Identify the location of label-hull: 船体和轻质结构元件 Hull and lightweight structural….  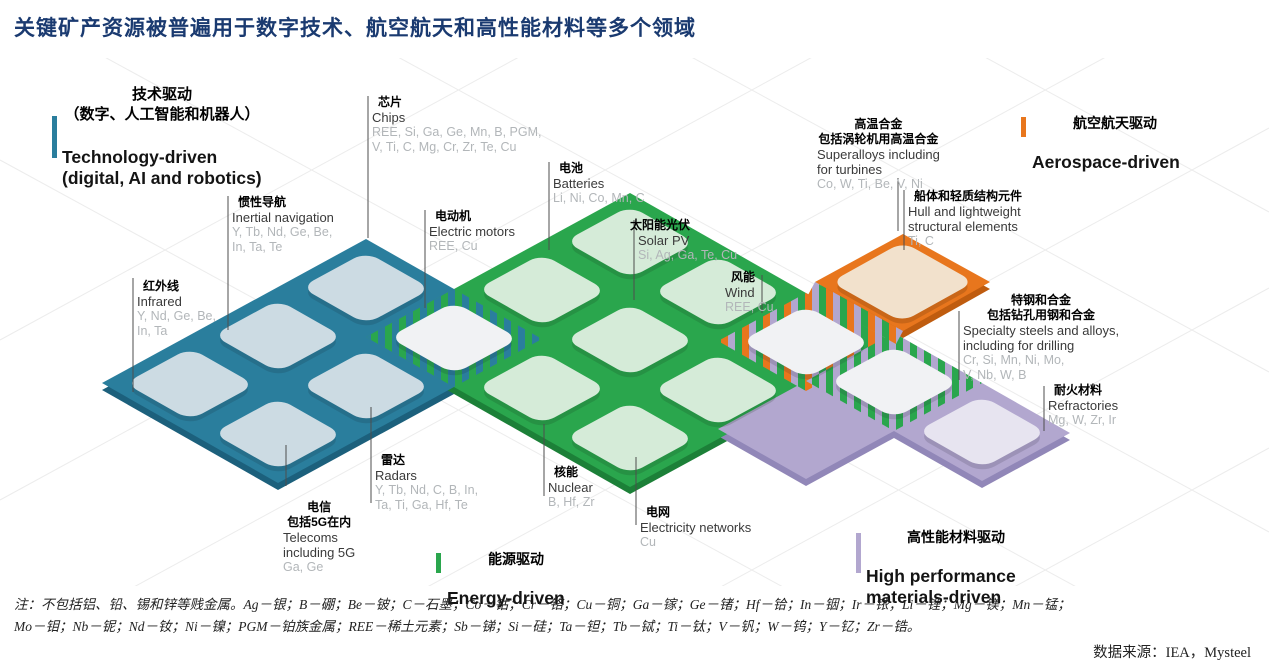
(965, 218).